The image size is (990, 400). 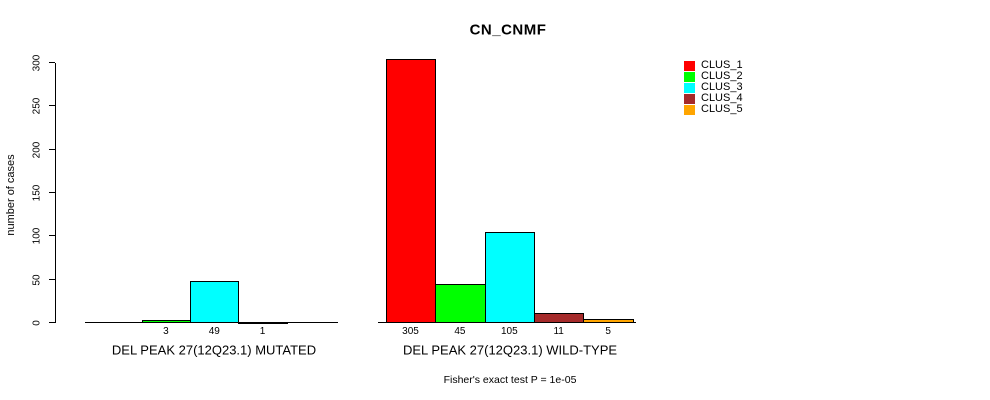 I want to click on legend-label: CLUS_5, so click(x=722, y=109).